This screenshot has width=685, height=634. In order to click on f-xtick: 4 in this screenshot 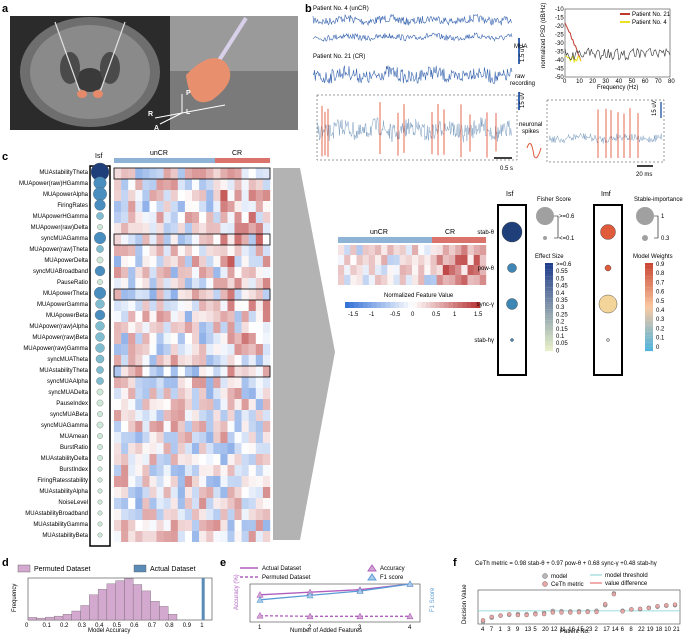, I will do `click(483, 630)`.